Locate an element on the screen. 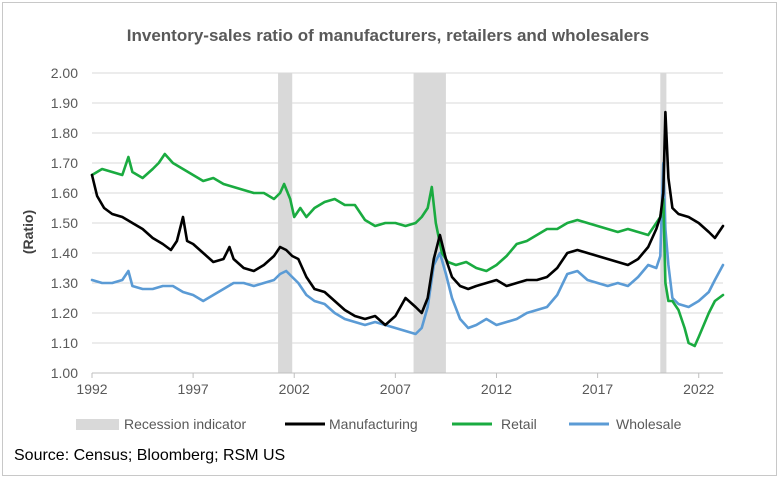 This screenshot has width=781, height=480. y-tick-label: 1.30 is located at coordinates (64, 283).